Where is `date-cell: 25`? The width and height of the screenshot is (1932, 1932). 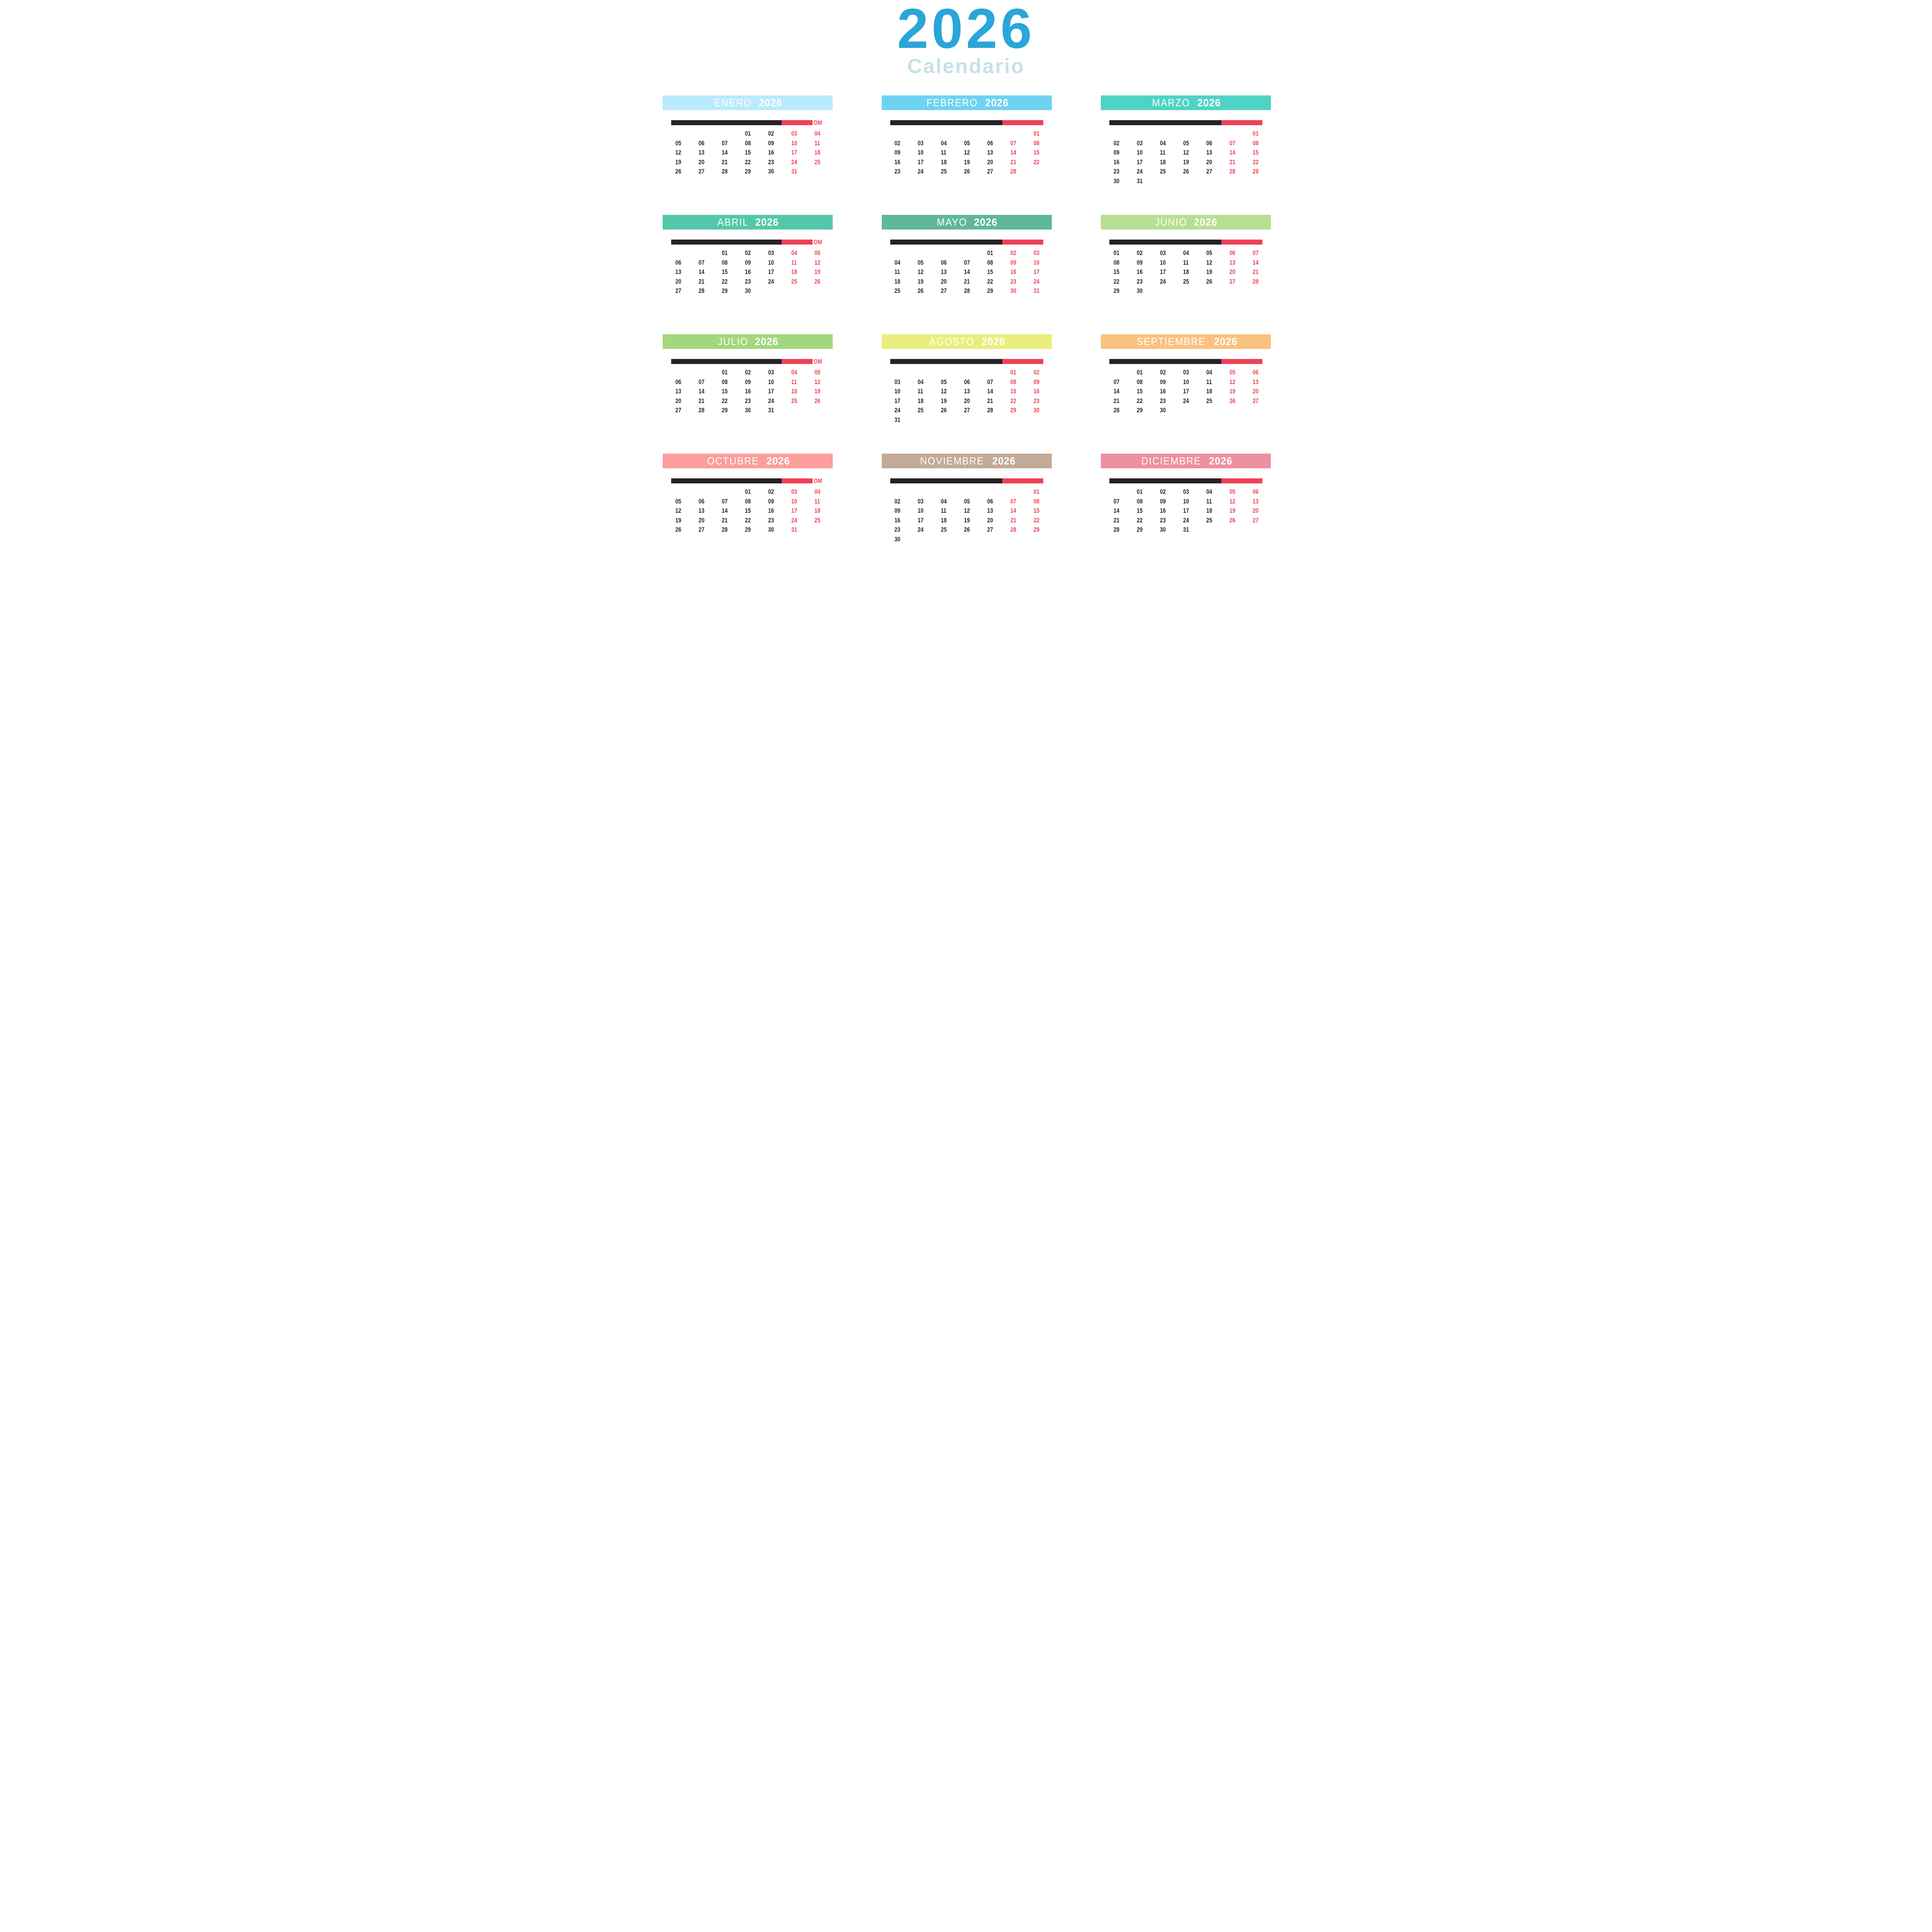 date-cell: 25 is located at coordinates (818, 521).